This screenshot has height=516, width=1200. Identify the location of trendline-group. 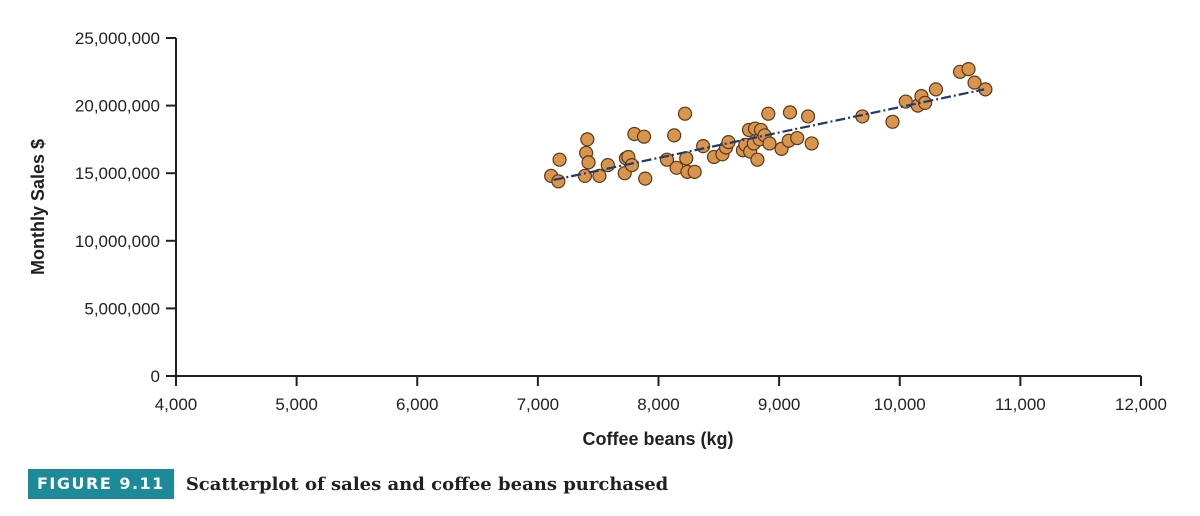
(769, 135).